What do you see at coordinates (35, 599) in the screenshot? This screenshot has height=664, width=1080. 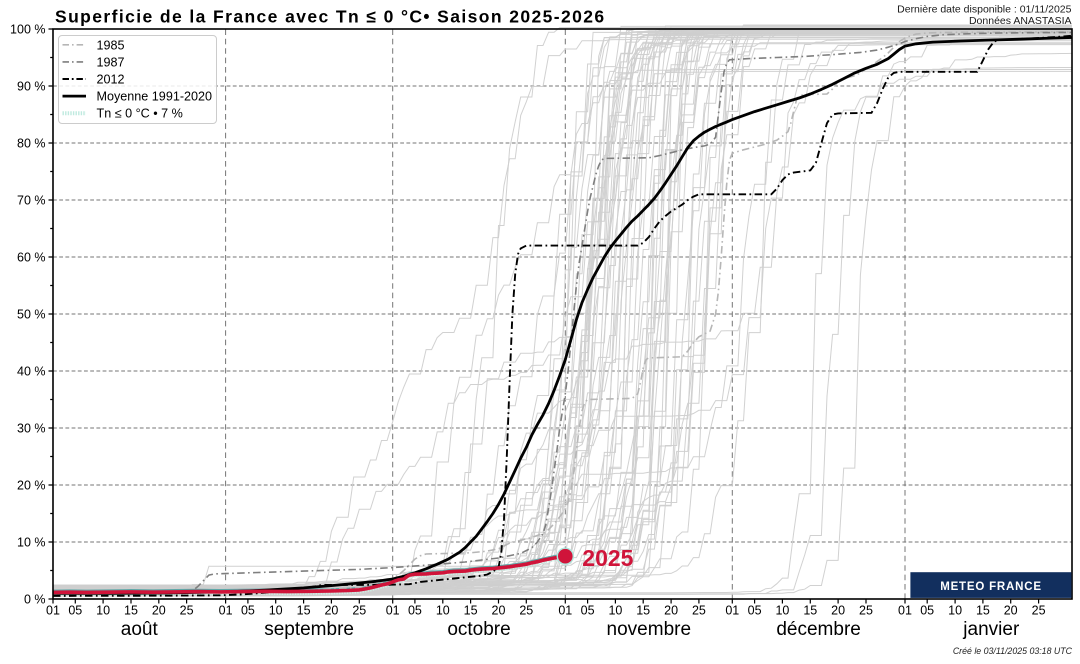 I see `svg-text: 0 %` at bounding box center [35, 599].